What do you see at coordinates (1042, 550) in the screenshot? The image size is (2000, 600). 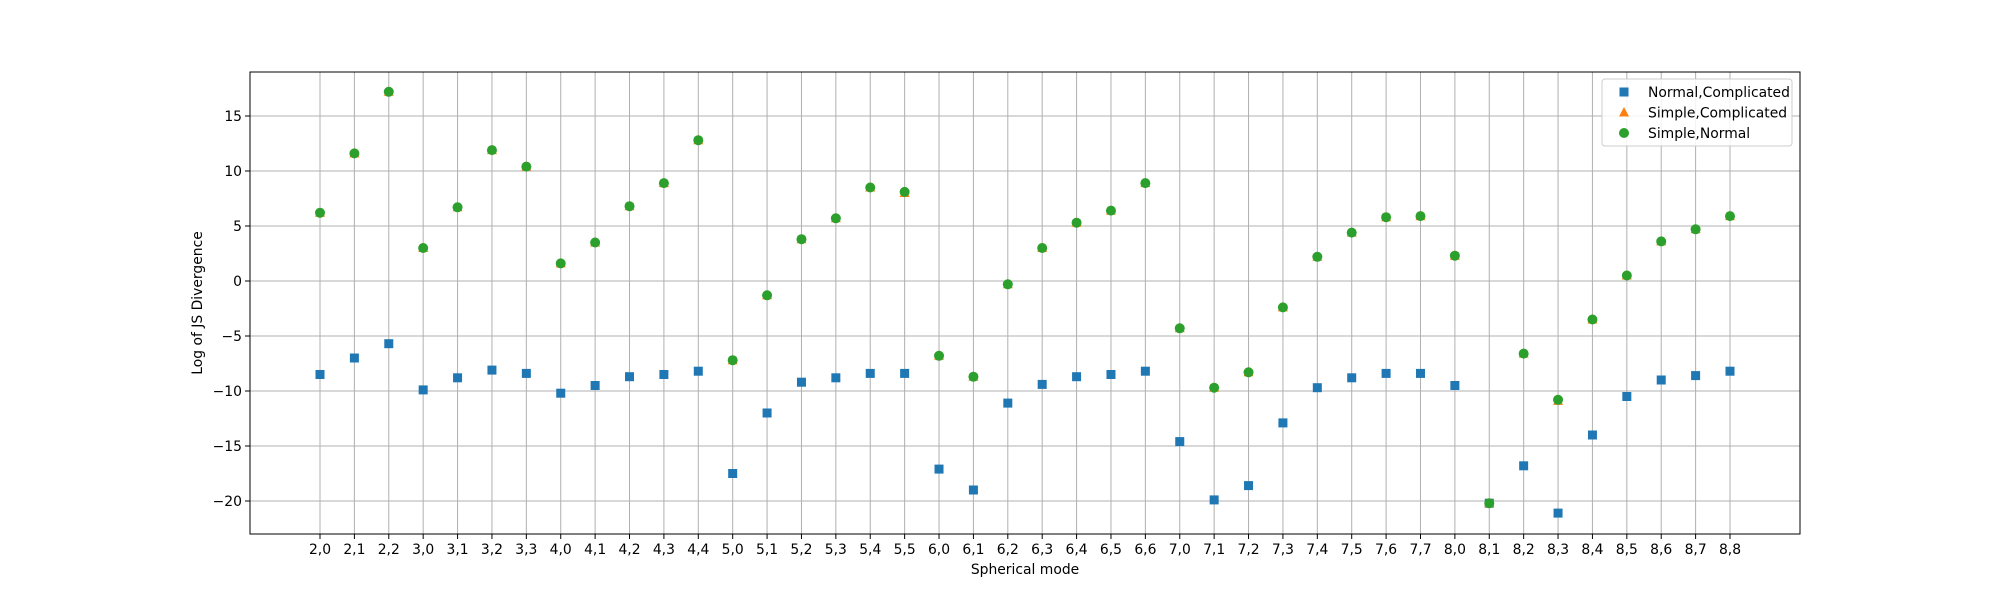 I see `x-tick-label: 6,3` at bounding box center [1042, 550].